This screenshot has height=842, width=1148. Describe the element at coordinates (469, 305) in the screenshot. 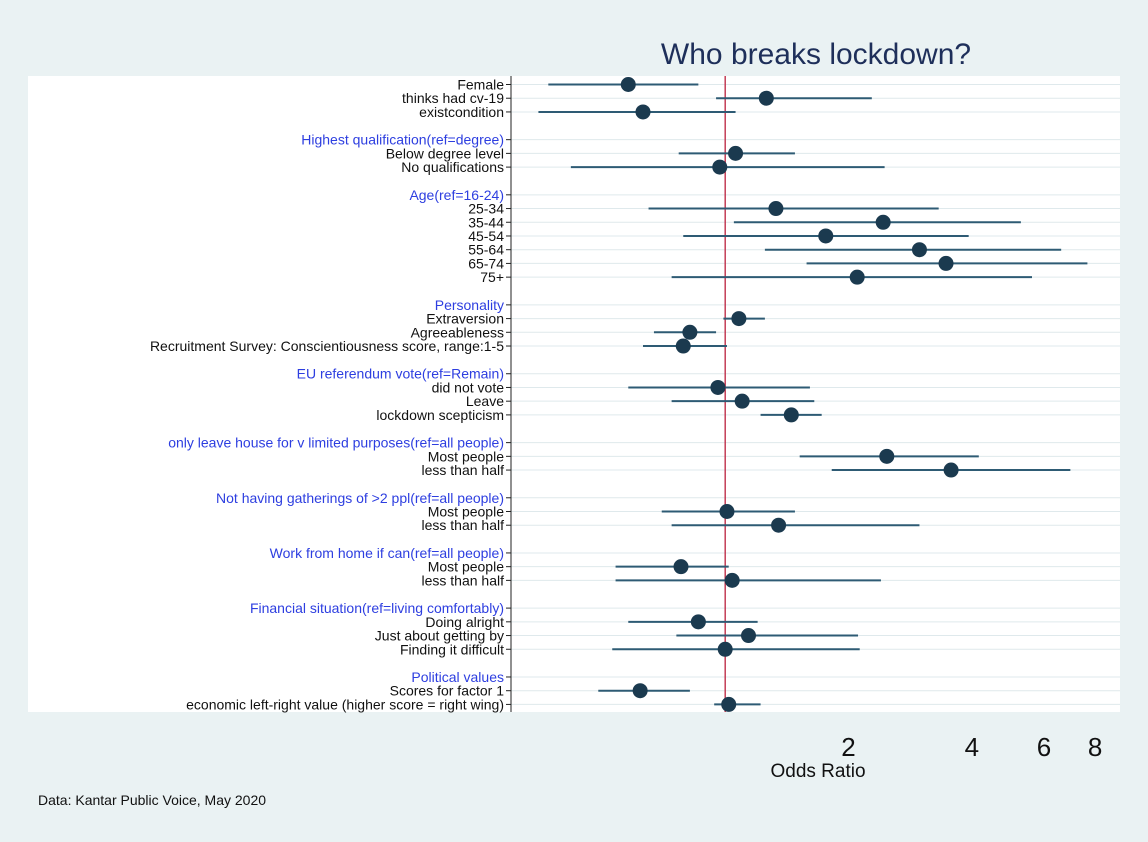

I see `group-heading-label: Personality` at that location.